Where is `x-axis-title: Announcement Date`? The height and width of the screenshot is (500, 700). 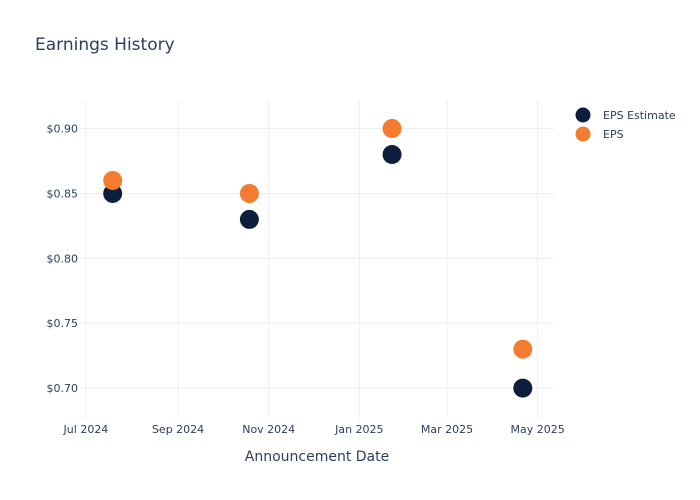
x-axis-title: Announcement Date is located at coordinates (317, 457).